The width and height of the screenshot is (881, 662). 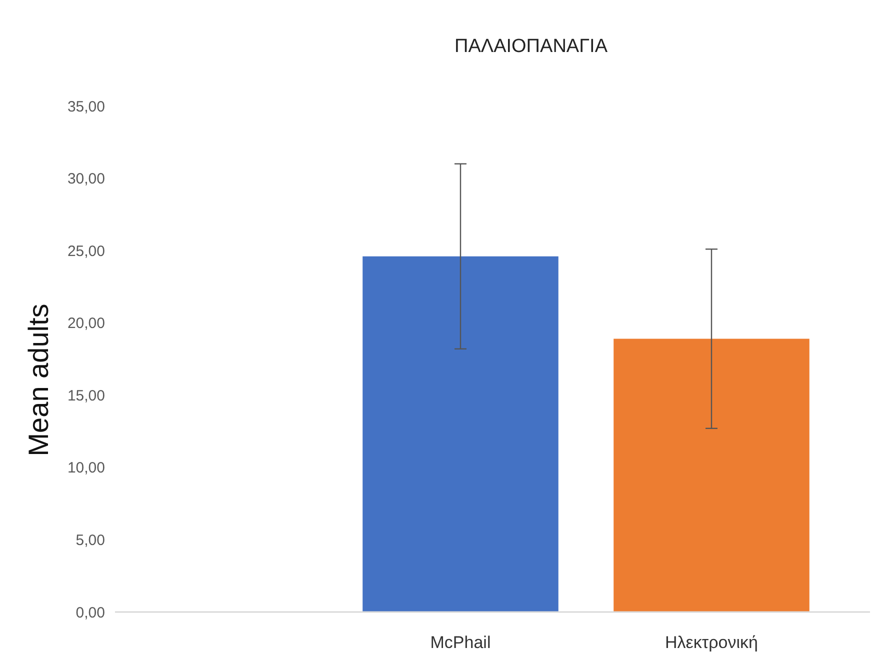 I want to click on y-tick-label: 5,00, so click(x=90, y=540).